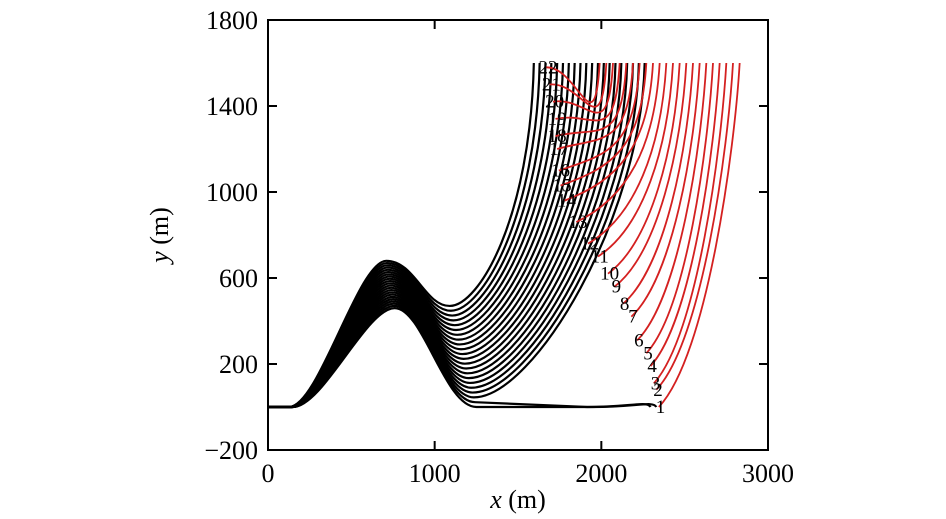 Image resolution: width=946 pixels, height=519 pixels. Describe the element at coordinates (600, 257) in the screenshot. I see `curve-label: 11` at that location.